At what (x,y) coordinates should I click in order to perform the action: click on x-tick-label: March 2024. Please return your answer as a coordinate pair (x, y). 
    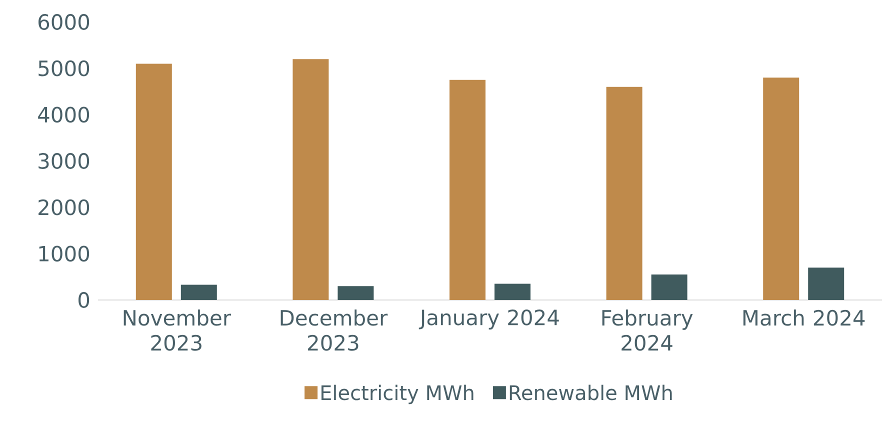
    Looking at the image, I should click on (804, 318).